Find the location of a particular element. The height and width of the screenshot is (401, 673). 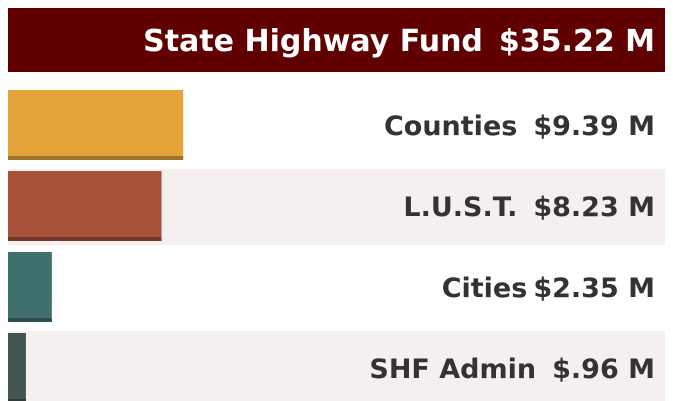

bar-label: L.U.S.T. $8.23 M is located at coordinates (529, 207).